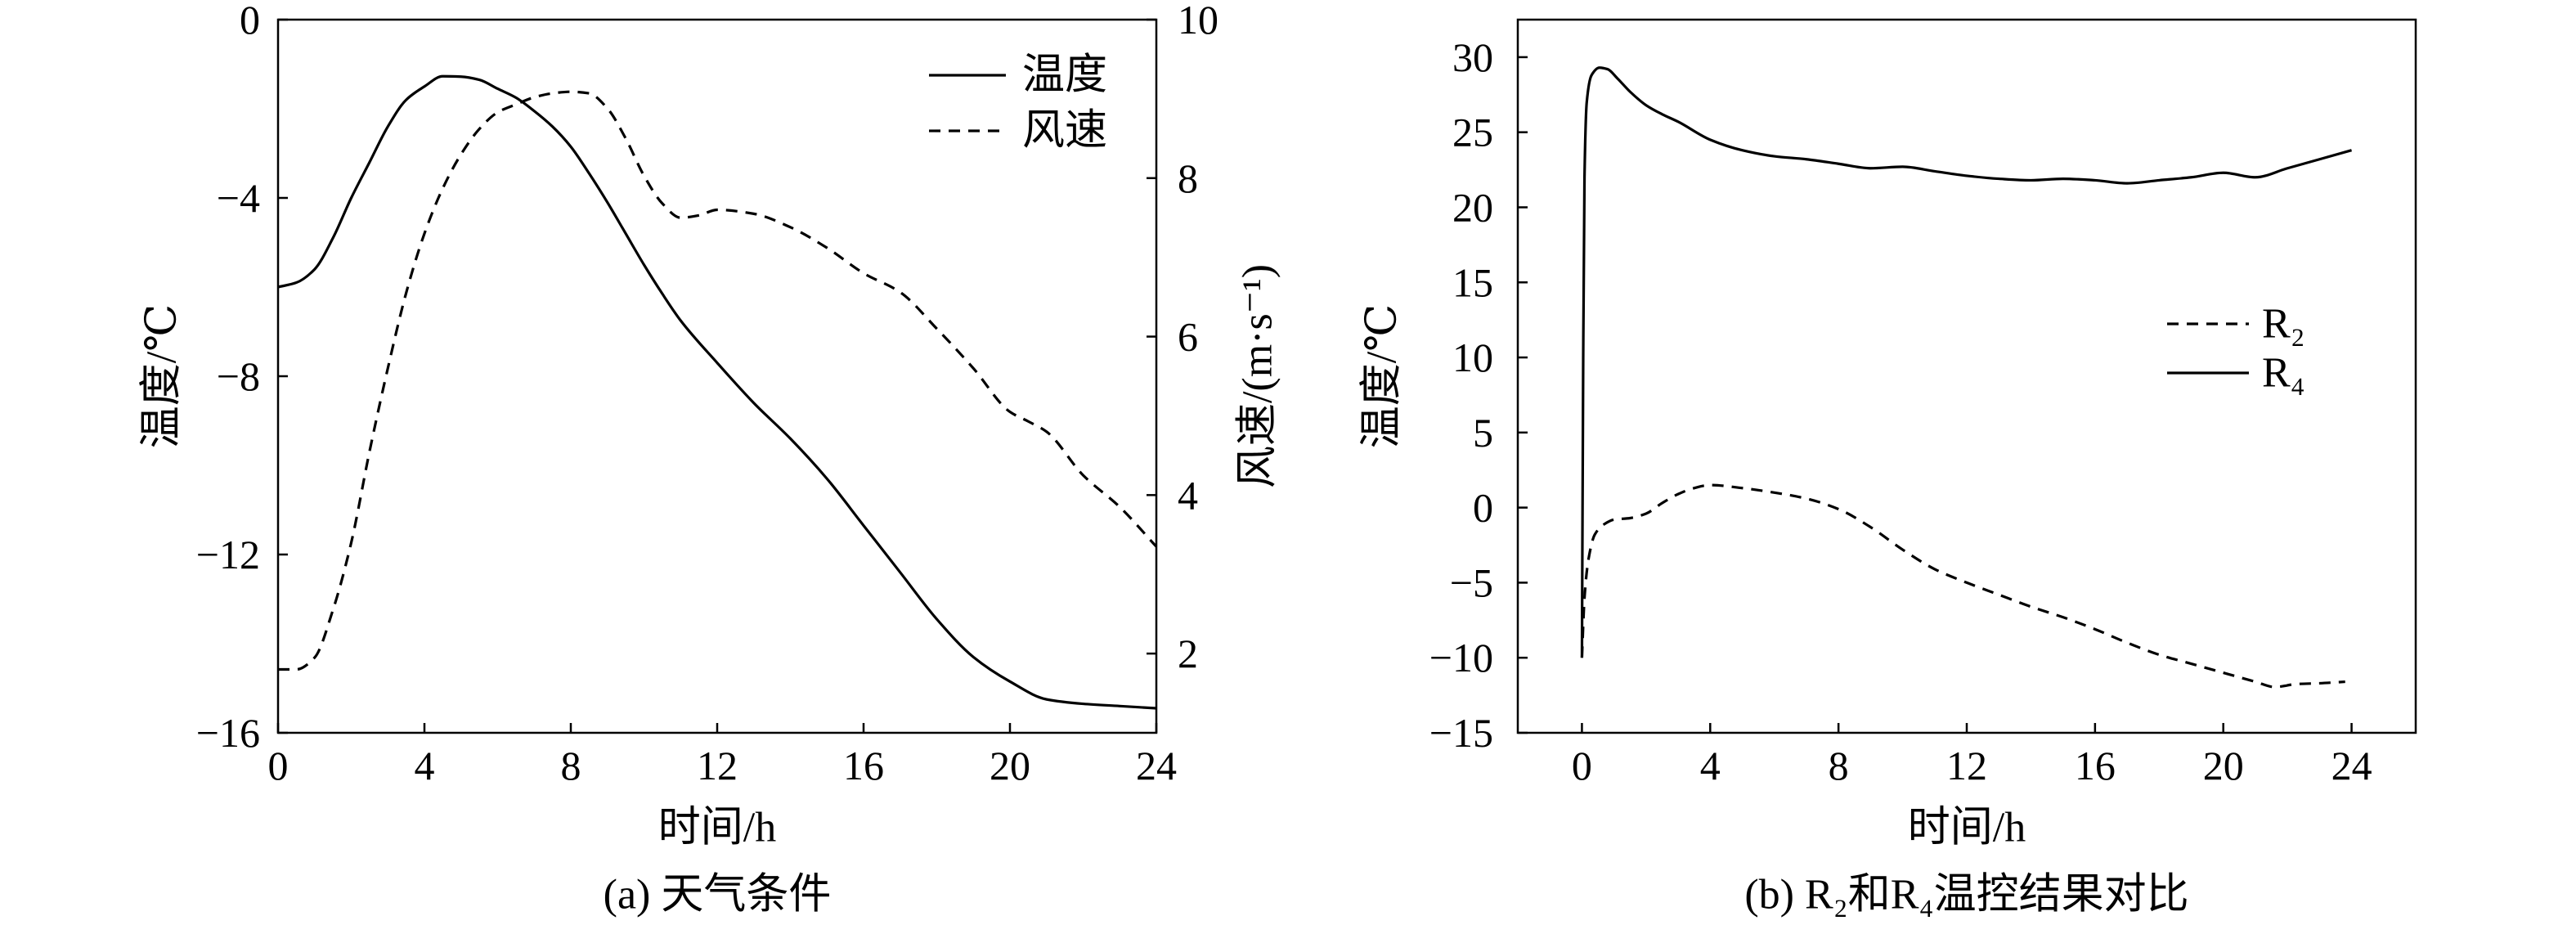  What do you see at coordinates (1188, 337) in the screenshot?
I see `y2-tick-label: 6` at bounding box center [1188, 337].